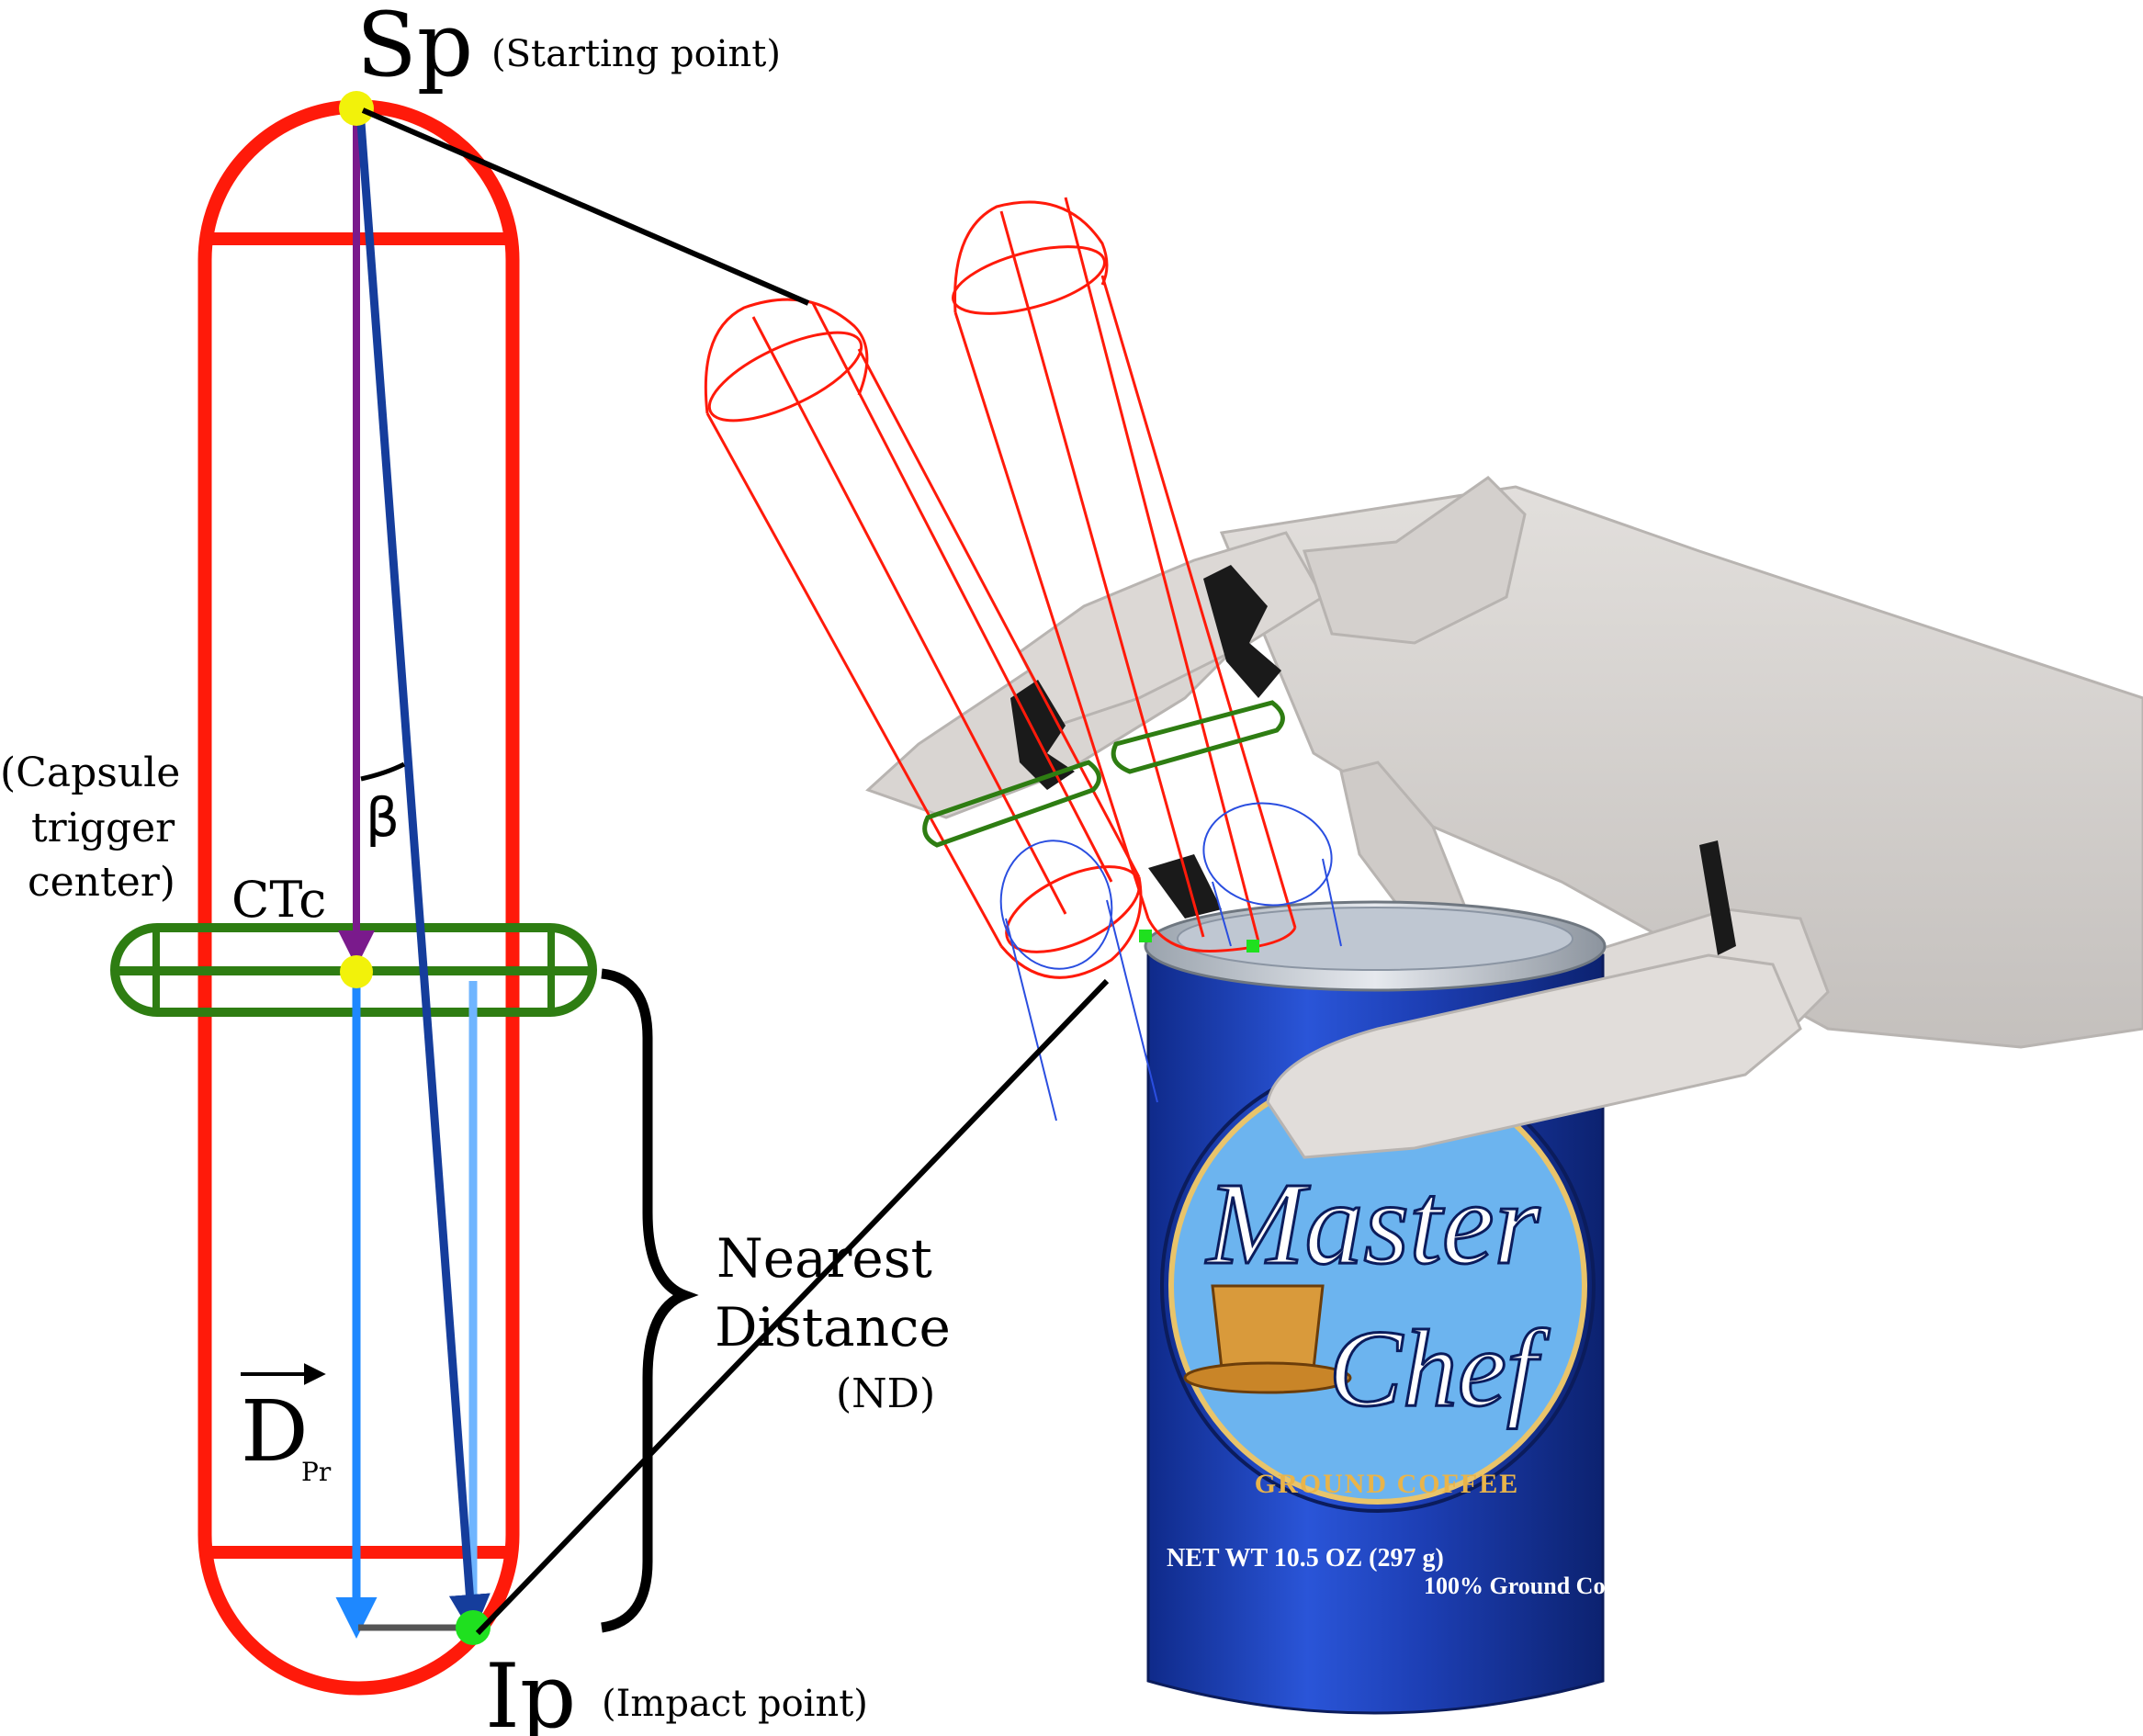 The image size is (2143, 1736). What do you see at coordinates (824, 1258) in the screenshot?
I see `label-nd-1: Nearest` at bounding box center [824, 1258].